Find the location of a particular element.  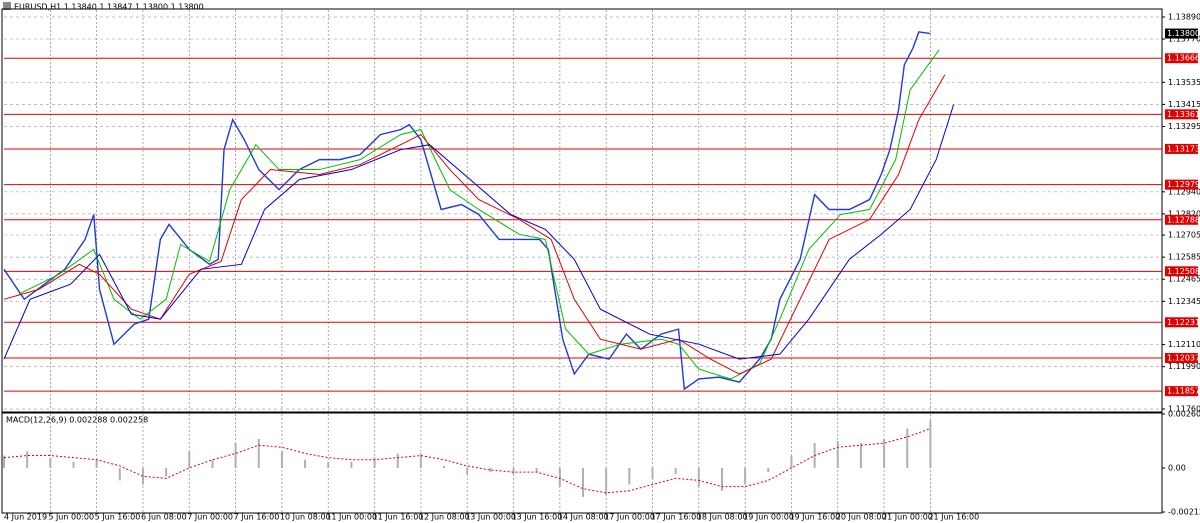

level-label: 1.11857 is located at coordinates (1183, 391).